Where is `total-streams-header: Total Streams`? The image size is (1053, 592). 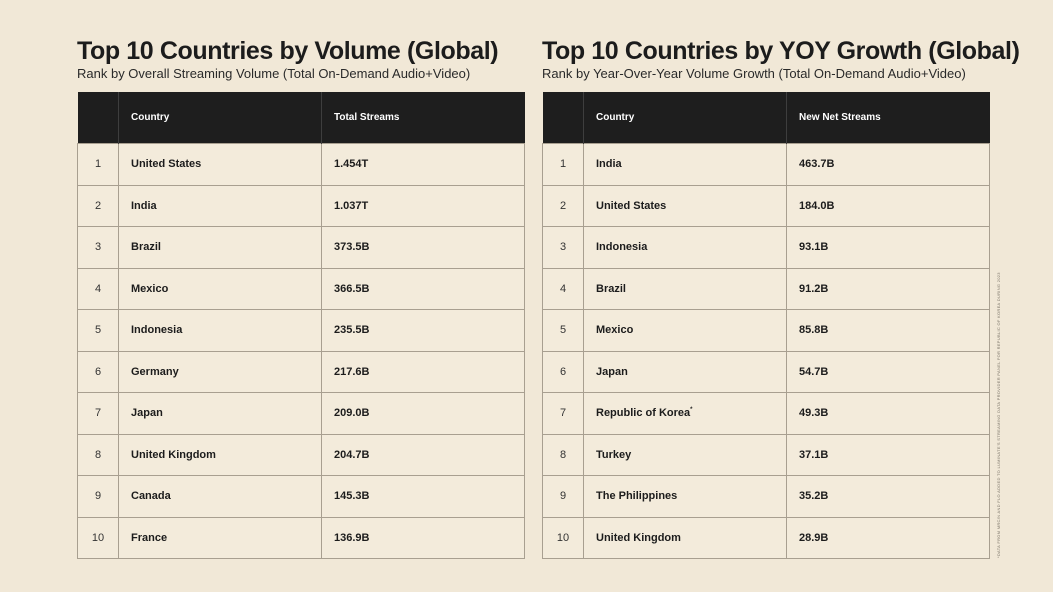
total-streams-header: Total Streams is located at coordinates (423, 118).